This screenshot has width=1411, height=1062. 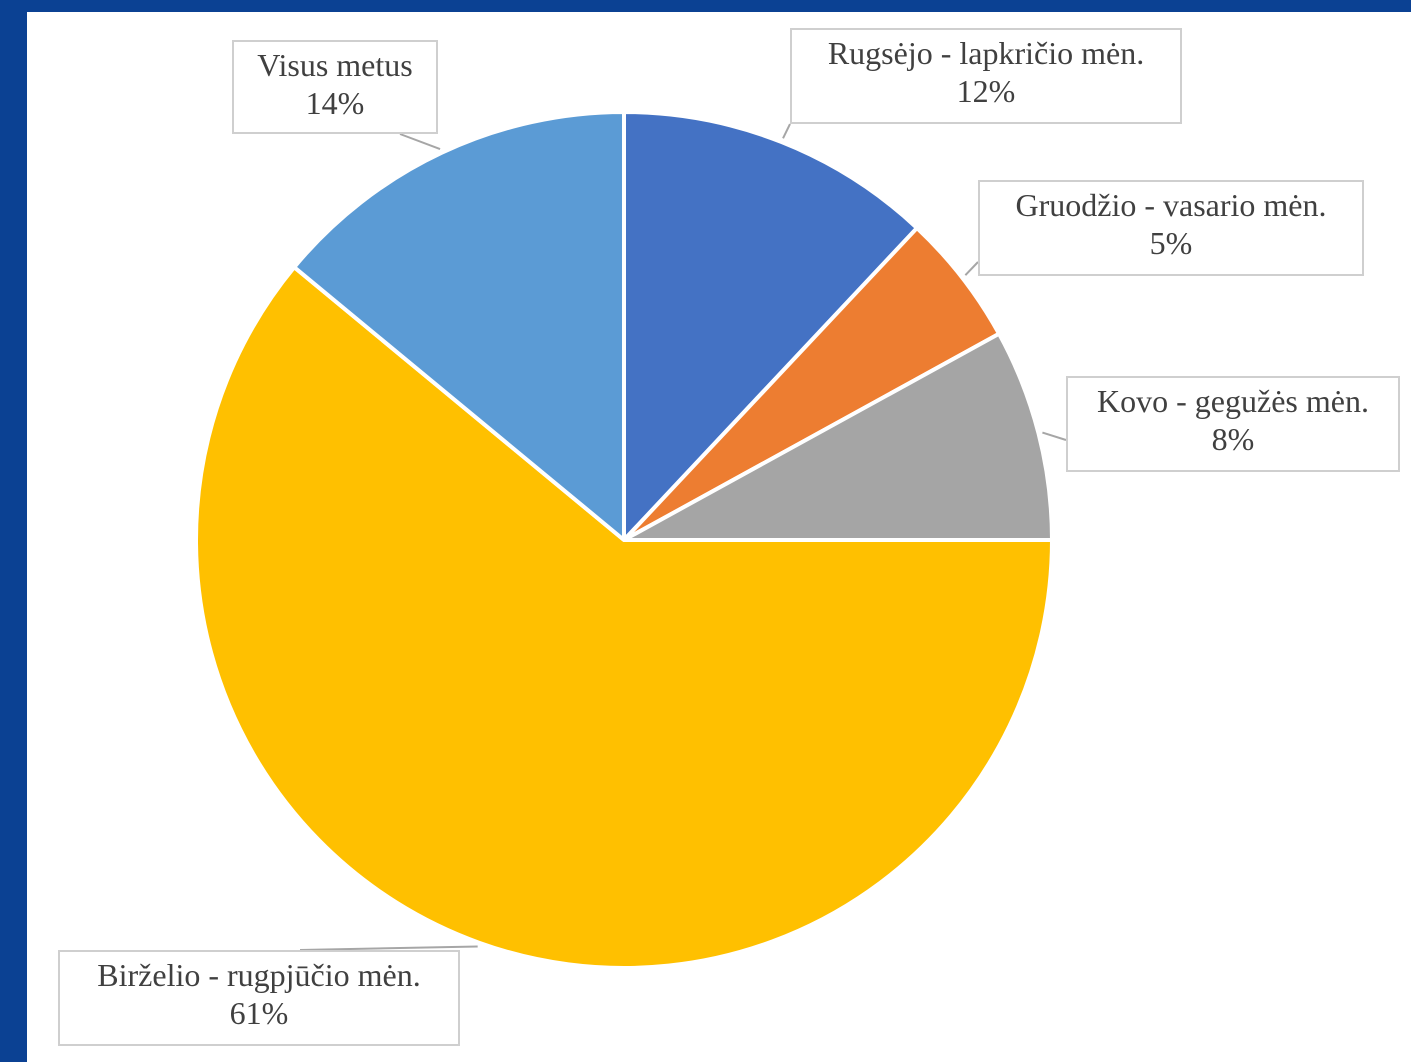 What do you see at coordinates (259, 975) in the screenshot?
I see `label-category: Birželio - rugpjūčio mėn.` at bounding box center [259, 975].